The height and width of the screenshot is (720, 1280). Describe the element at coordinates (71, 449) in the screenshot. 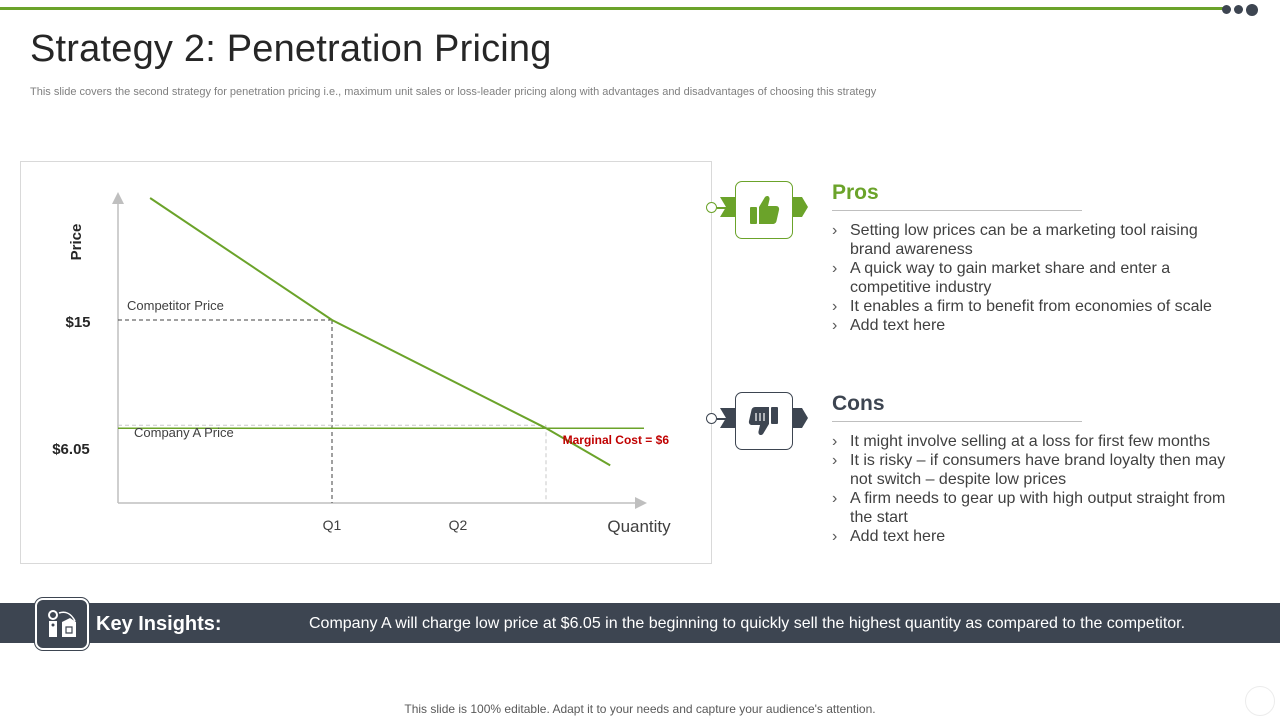

I see `y-tick-6-05: $6.05` at that location.